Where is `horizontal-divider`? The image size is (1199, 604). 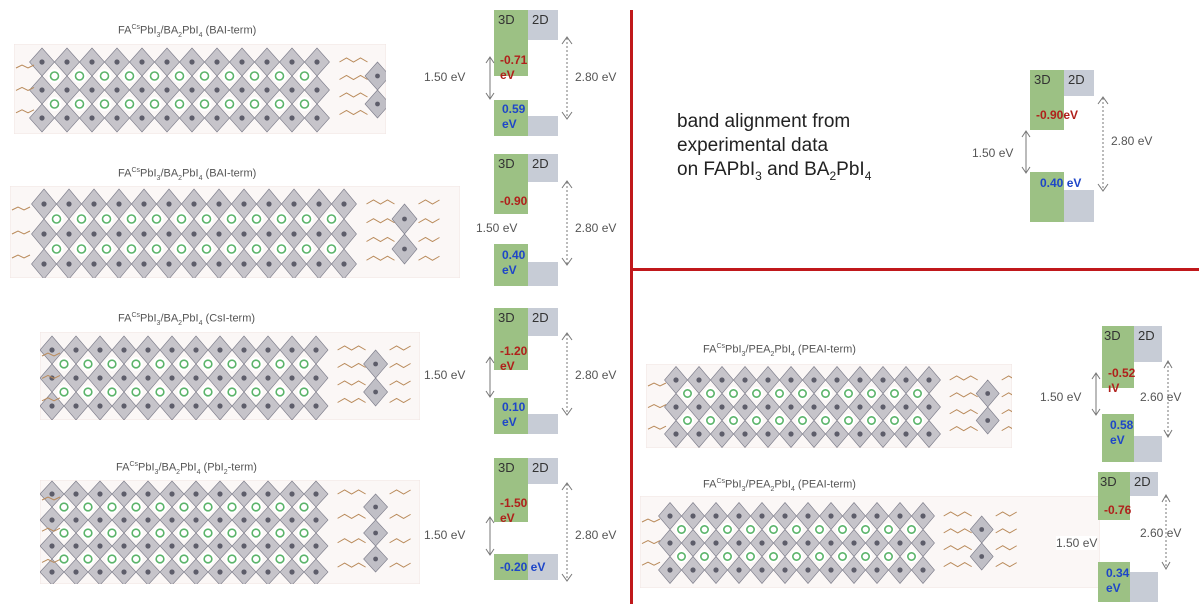
horizontal-divider is located at coordinates (915, 269).